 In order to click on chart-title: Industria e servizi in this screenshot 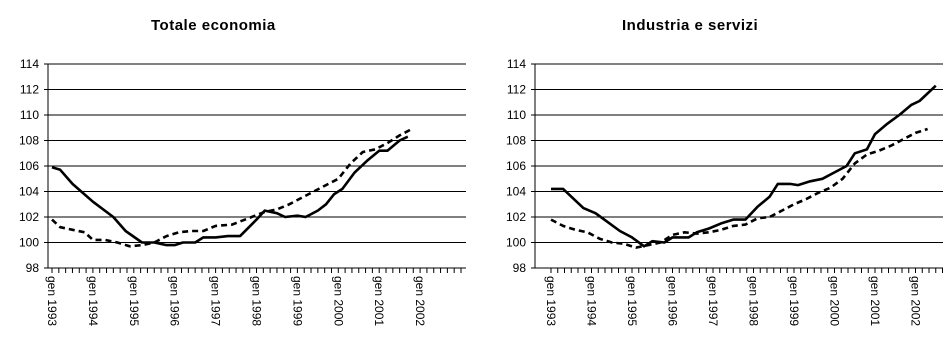, I will do `click(690, 25)`.